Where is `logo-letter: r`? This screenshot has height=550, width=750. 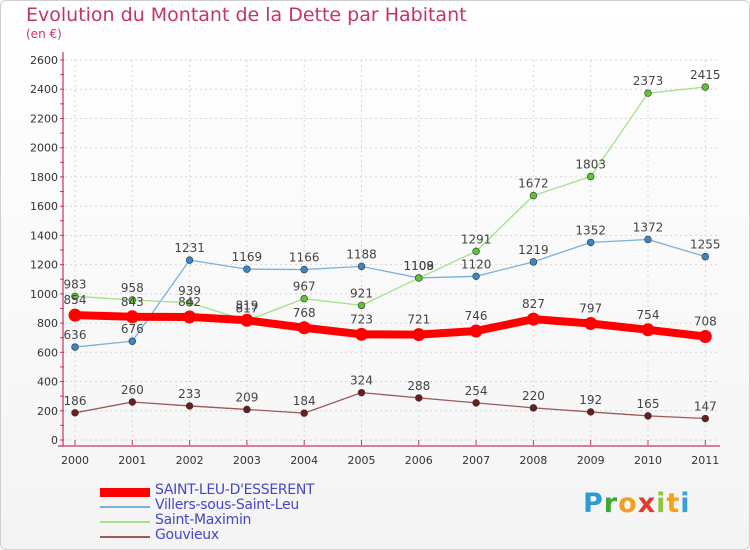
logo-letter: r is located at coordinates (611, 503).